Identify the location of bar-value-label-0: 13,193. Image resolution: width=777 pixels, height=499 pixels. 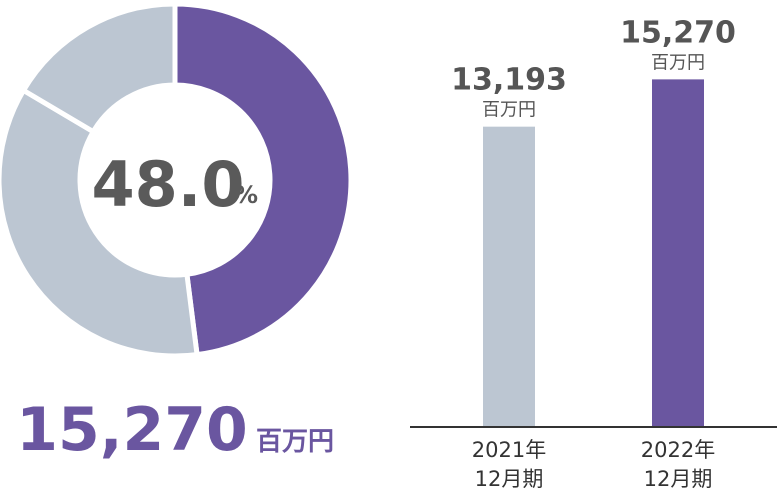
(509, 80).